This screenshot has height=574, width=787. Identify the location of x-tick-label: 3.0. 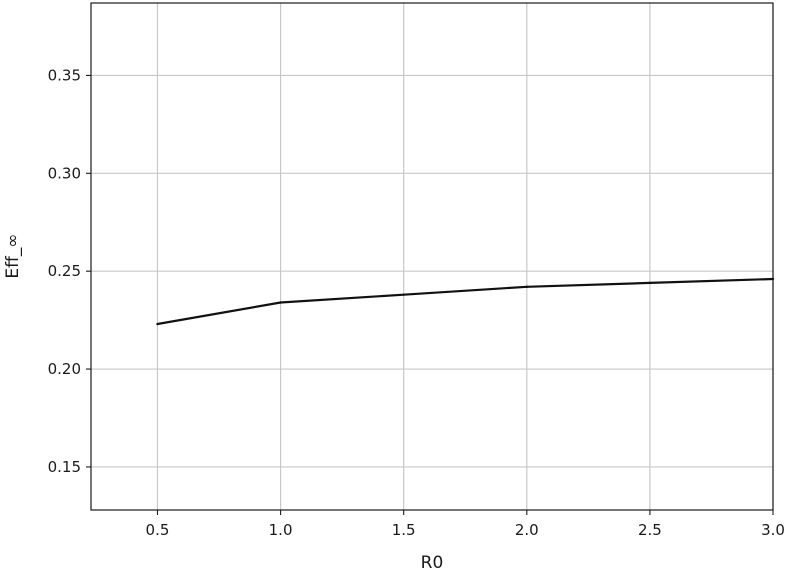
(773, 530).